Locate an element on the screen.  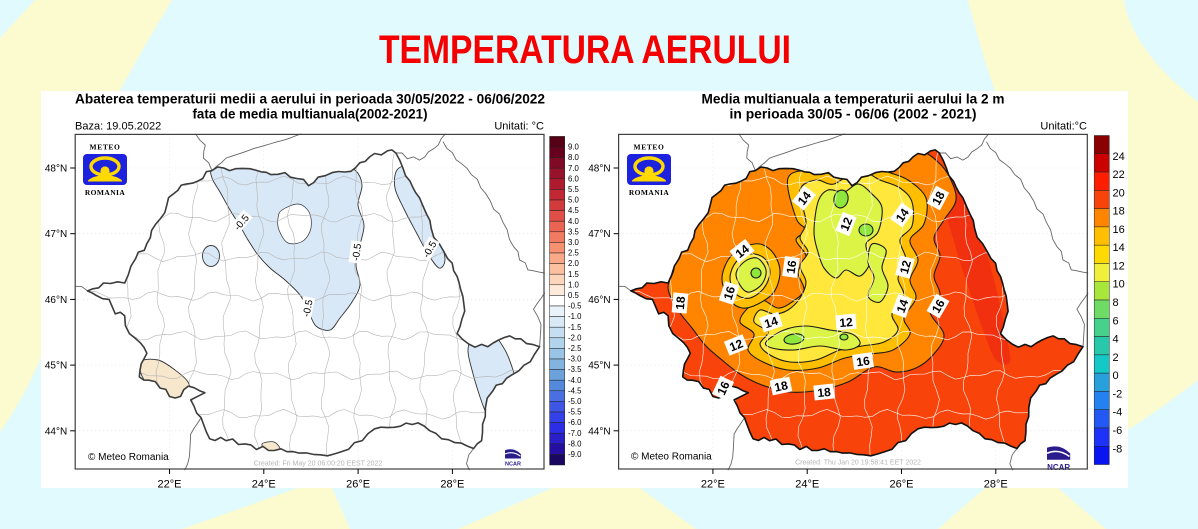
svg-text: 24 is located at coordinates (1119, 157).